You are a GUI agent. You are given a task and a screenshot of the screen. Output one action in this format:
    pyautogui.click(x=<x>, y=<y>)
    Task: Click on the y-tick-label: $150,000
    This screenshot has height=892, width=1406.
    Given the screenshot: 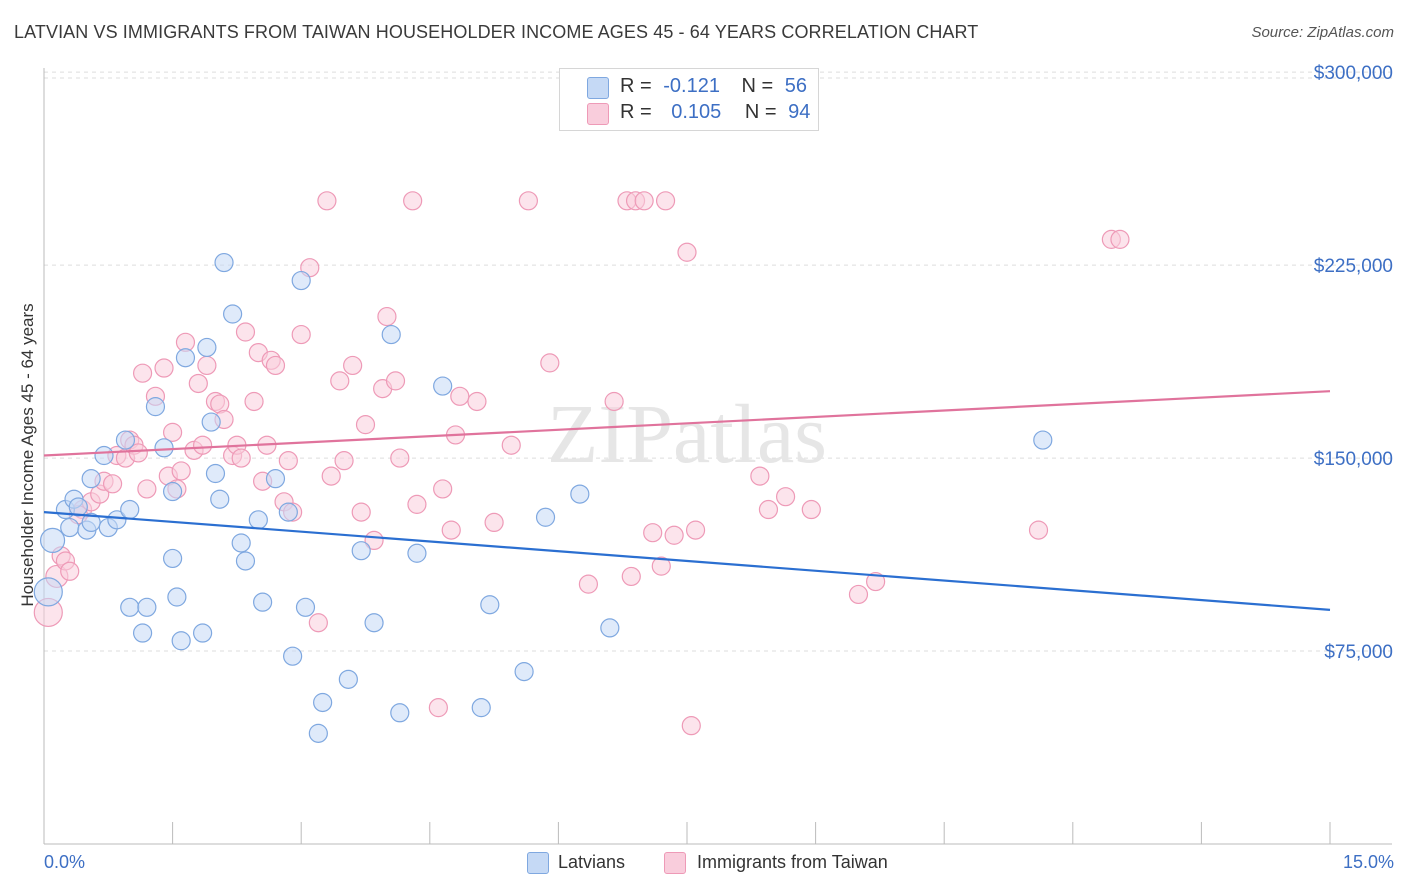 What is the action you would take?
    pyautogui.click(x=1353, y=459)
    